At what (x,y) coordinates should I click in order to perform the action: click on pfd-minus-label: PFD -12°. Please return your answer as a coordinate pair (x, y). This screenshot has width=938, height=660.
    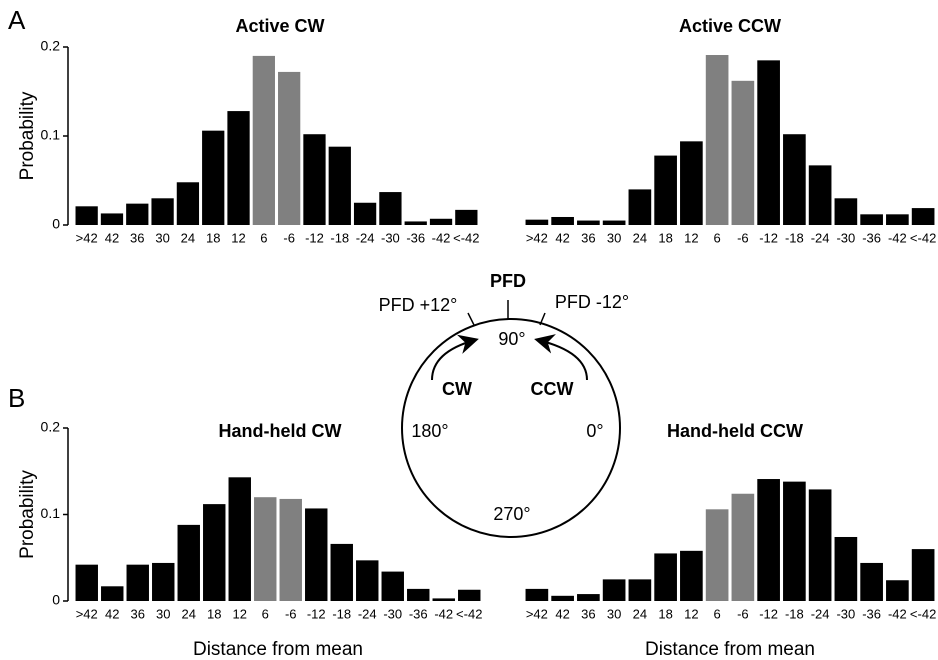
    Looking at the image, I should click on (592, 302).